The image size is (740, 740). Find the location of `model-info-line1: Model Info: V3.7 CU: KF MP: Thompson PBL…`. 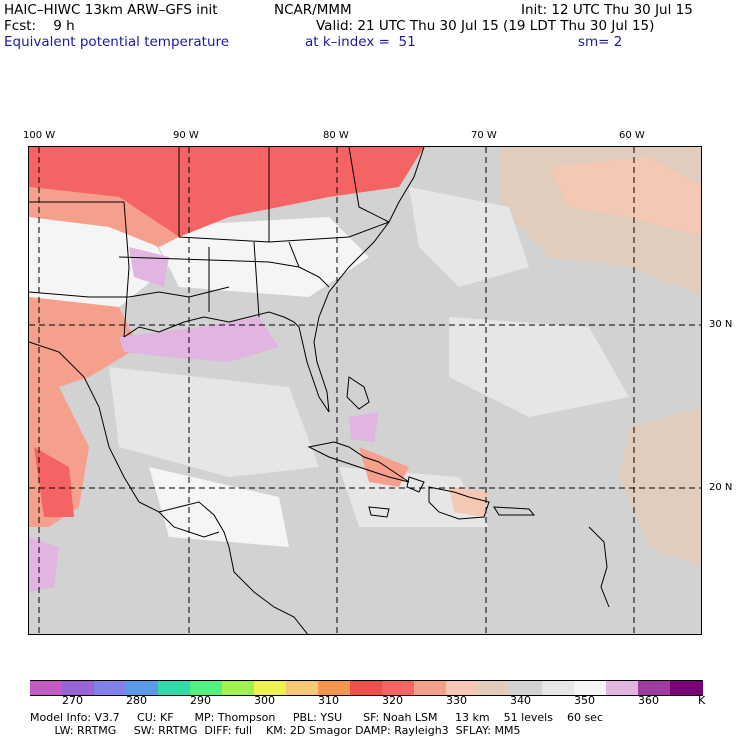

model-info-line1: Model Info: V3.7 CU: KF MP: Thompson PBL… is located at coordinates (316, 717).